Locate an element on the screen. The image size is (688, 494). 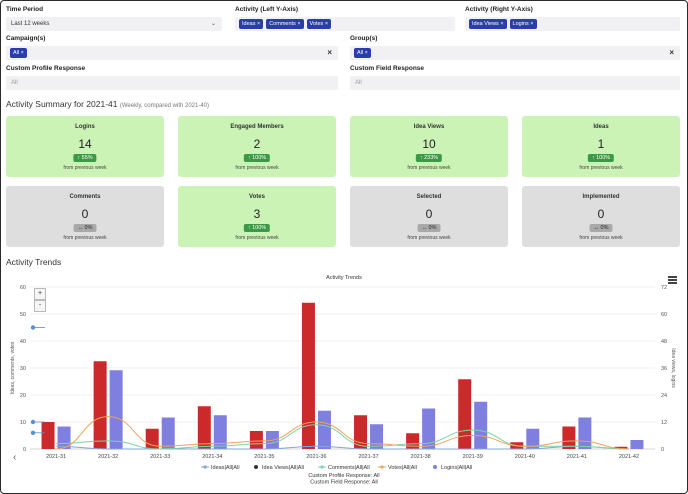
custom-profile-select: All is located at coordinates (172, 83).